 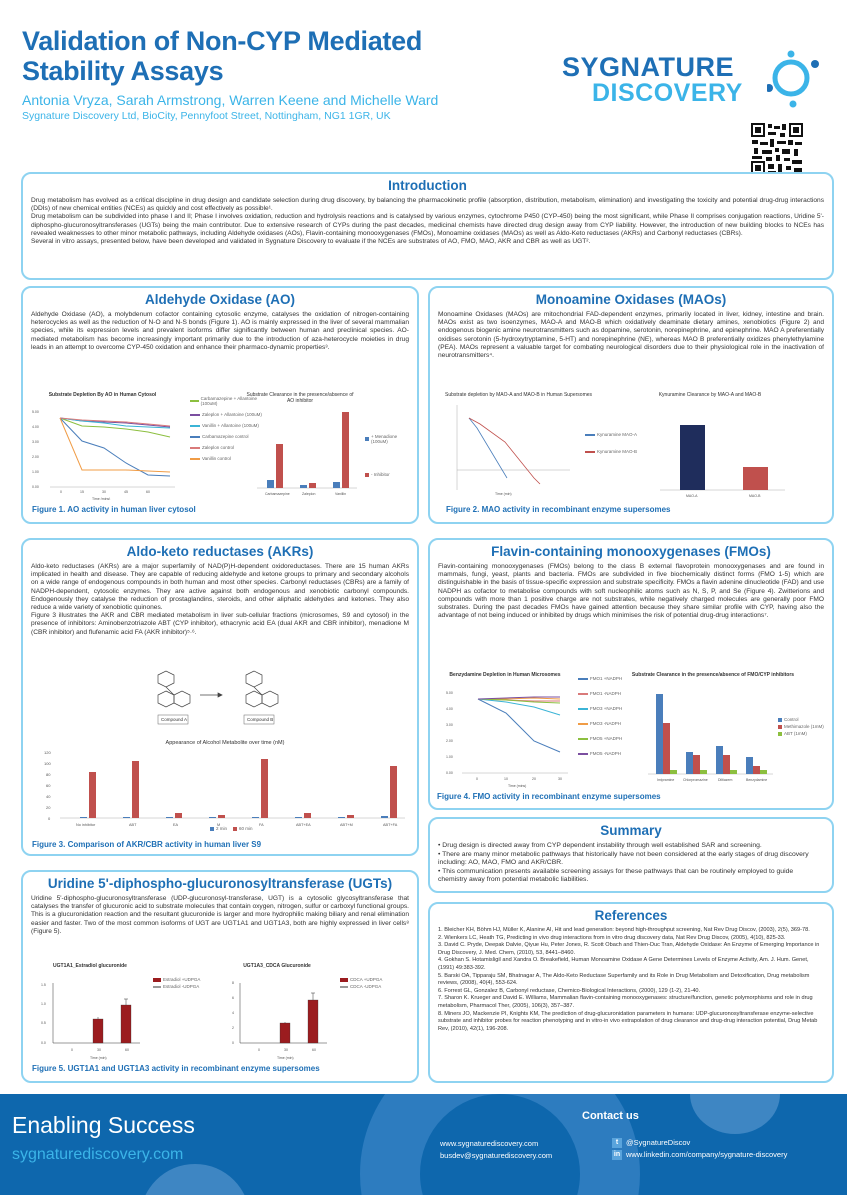 I want to click on svg-text: 10, so click(x=506, y=779).